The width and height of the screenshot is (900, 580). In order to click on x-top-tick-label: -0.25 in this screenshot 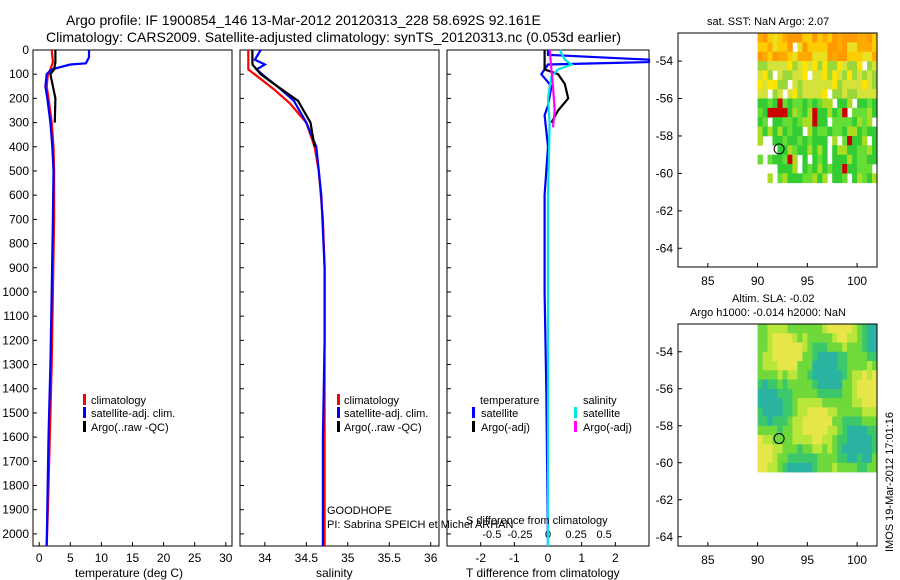, I will do `click(519, 535)`.